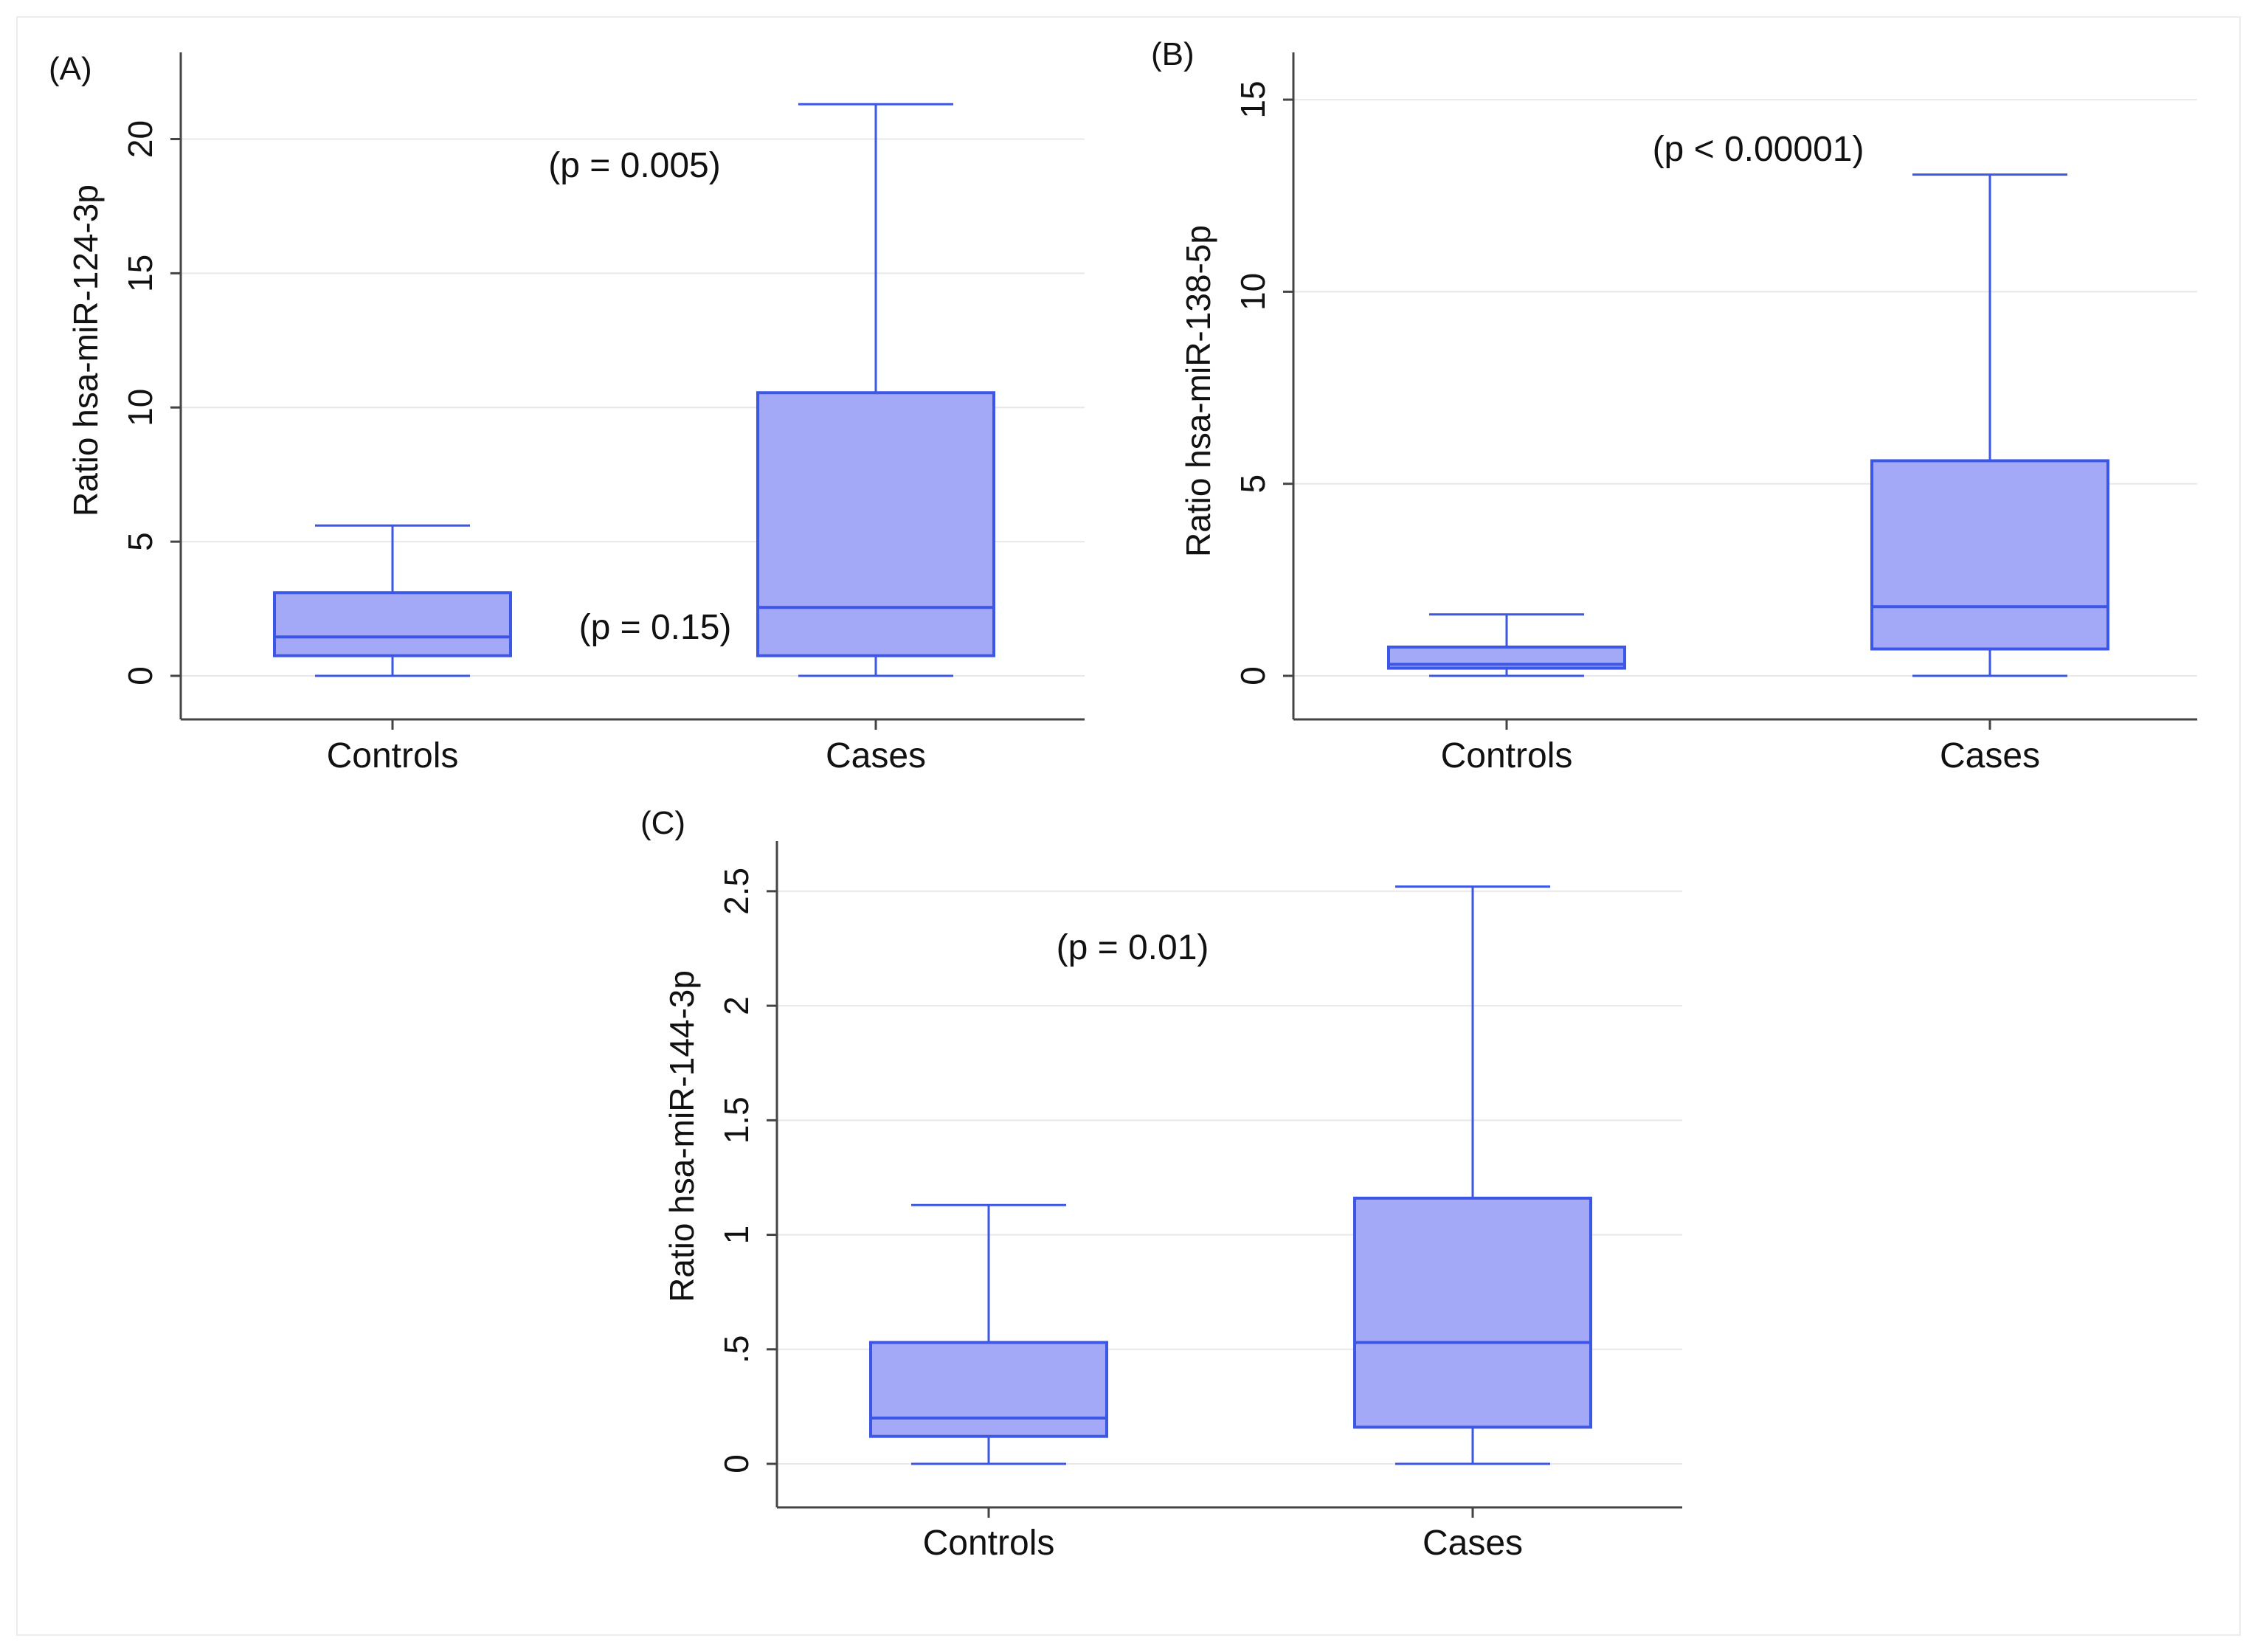 Image resolution: width=2257 pixels, height=1652 pixels. I want to click on panel-c-ytick-label: 2.5, so click(736, 892).